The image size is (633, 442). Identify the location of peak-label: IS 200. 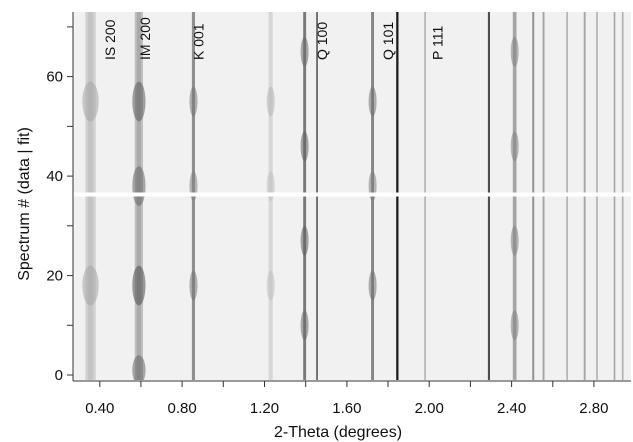
(110, 39).